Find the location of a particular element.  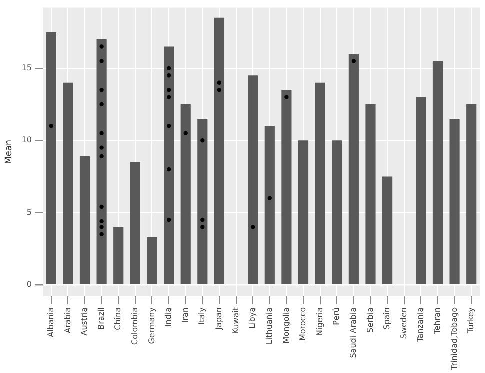

x-tick-label: Austria is located at coordinates (85, 321).